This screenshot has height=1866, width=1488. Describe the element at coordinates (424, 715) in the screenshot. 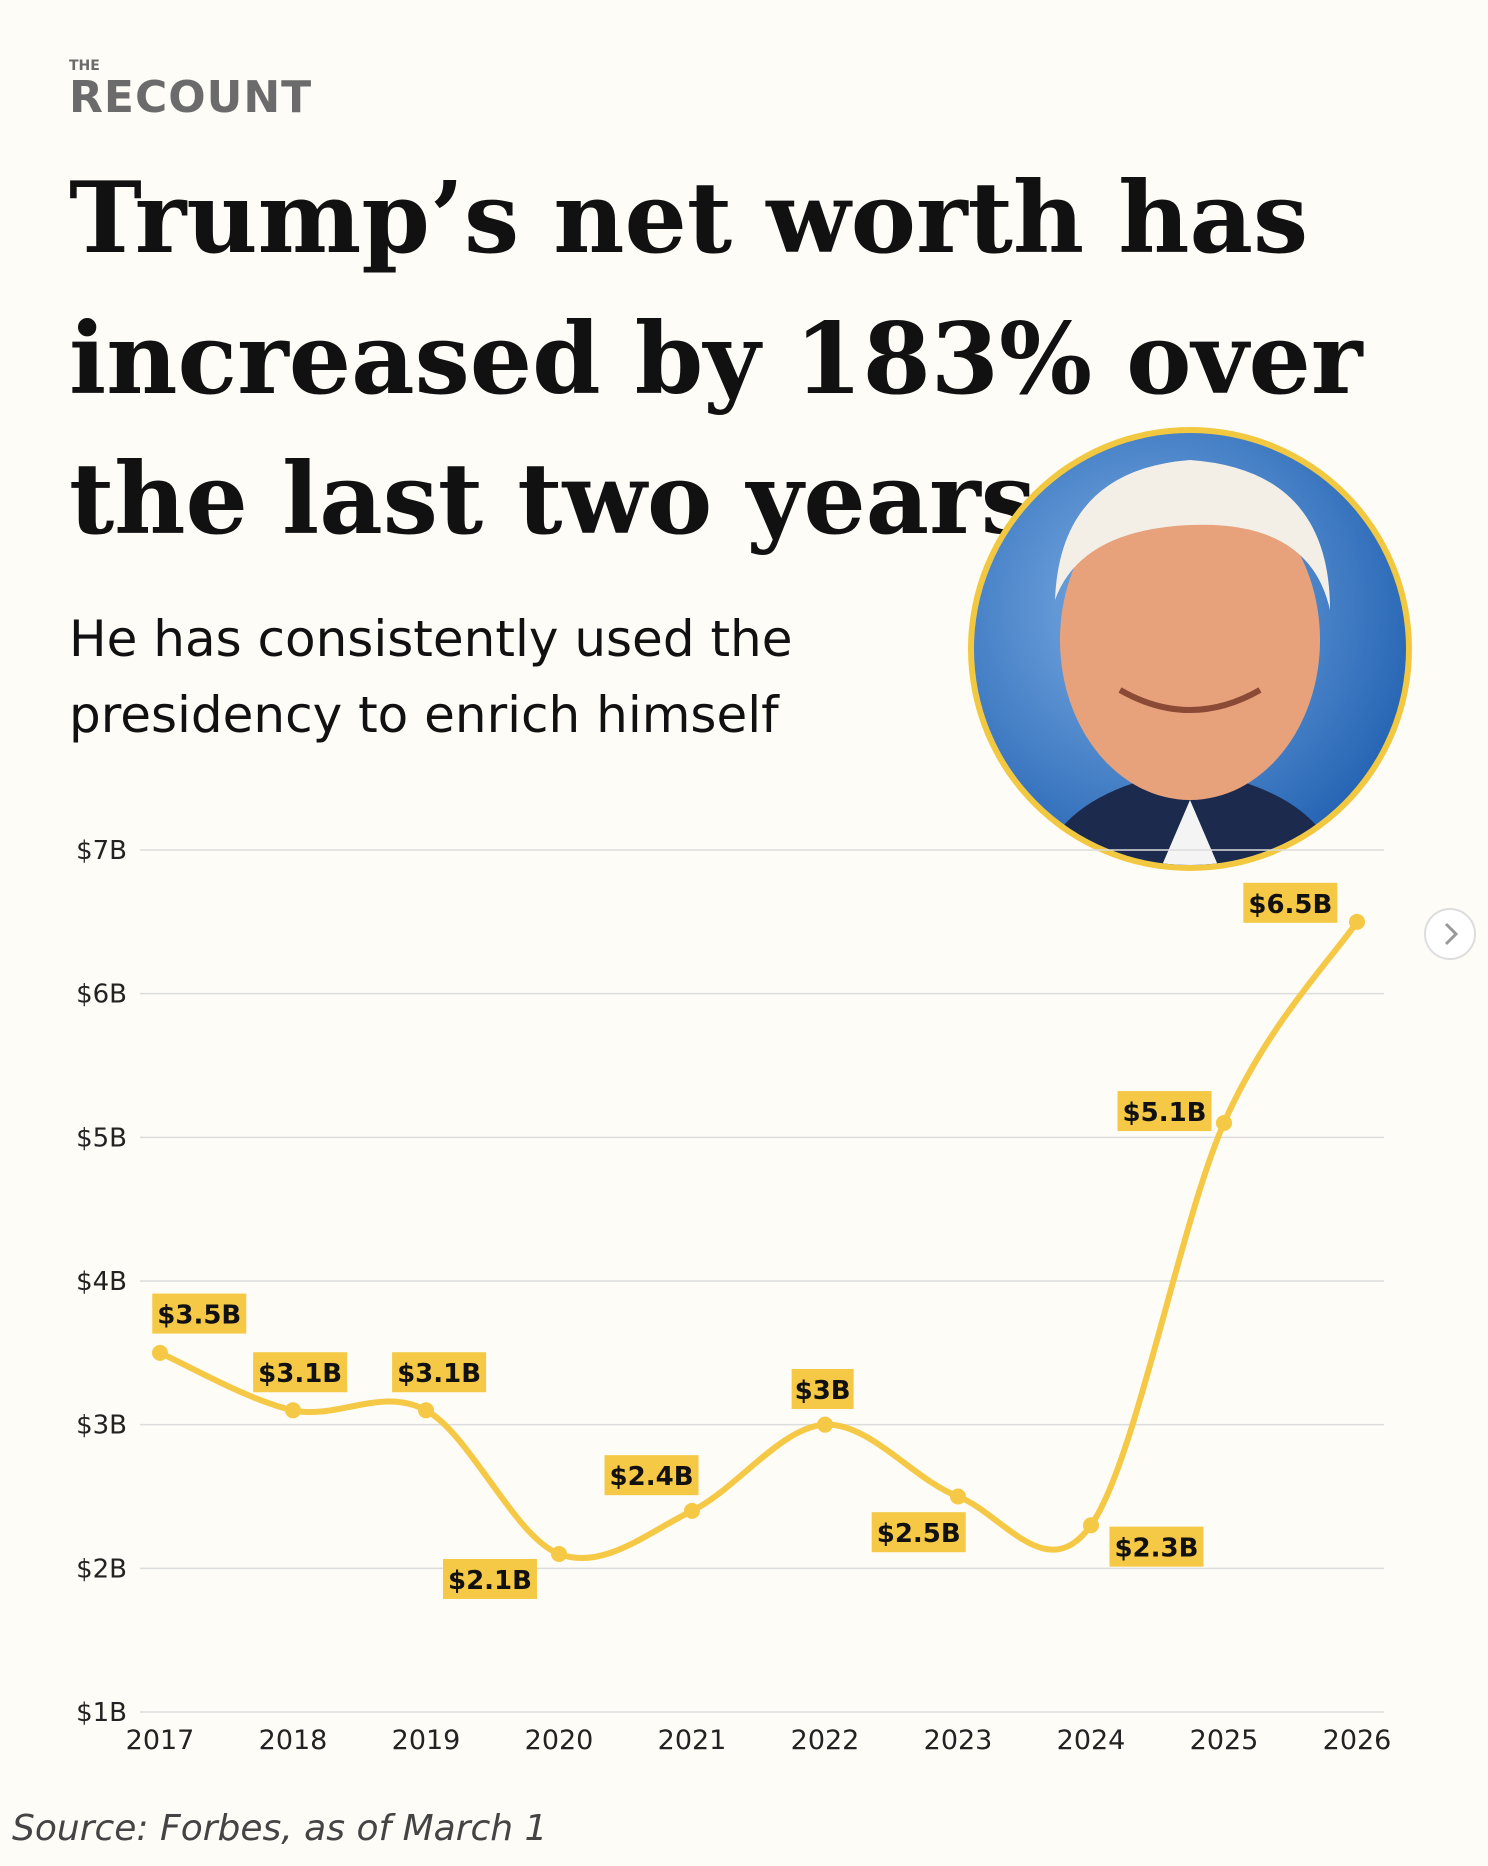

I see `subtitle-line: presidency to enrich himself` at that location.